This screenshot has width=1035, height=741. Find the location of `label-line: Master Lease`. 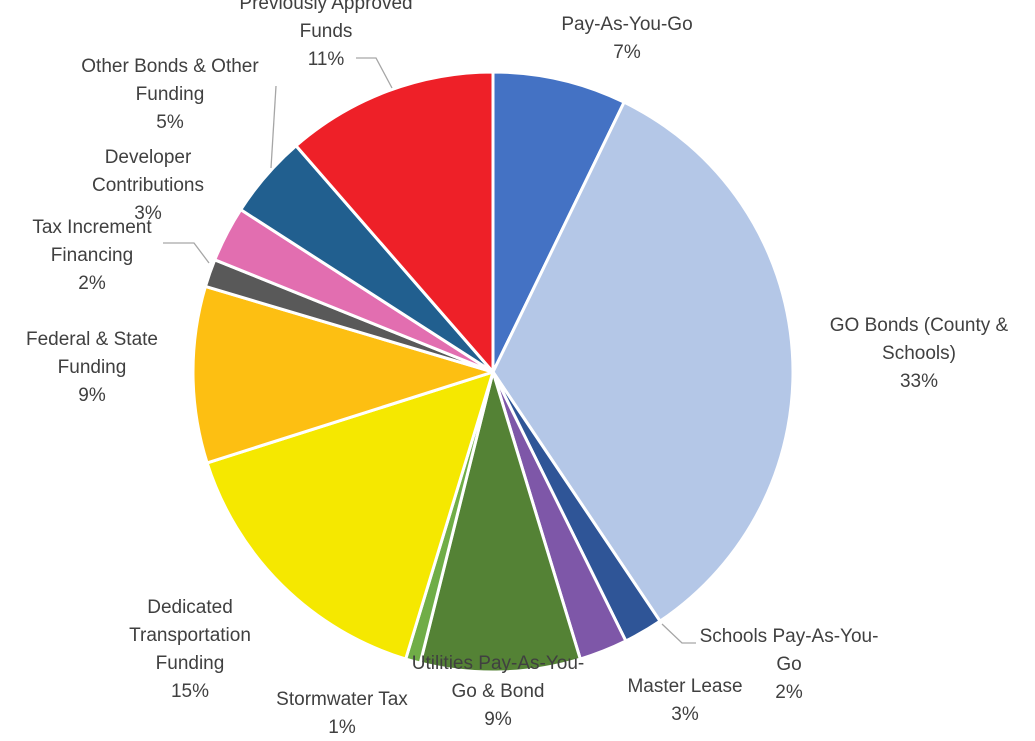

label-line: Master Lease is located at coordinates (684, 686).